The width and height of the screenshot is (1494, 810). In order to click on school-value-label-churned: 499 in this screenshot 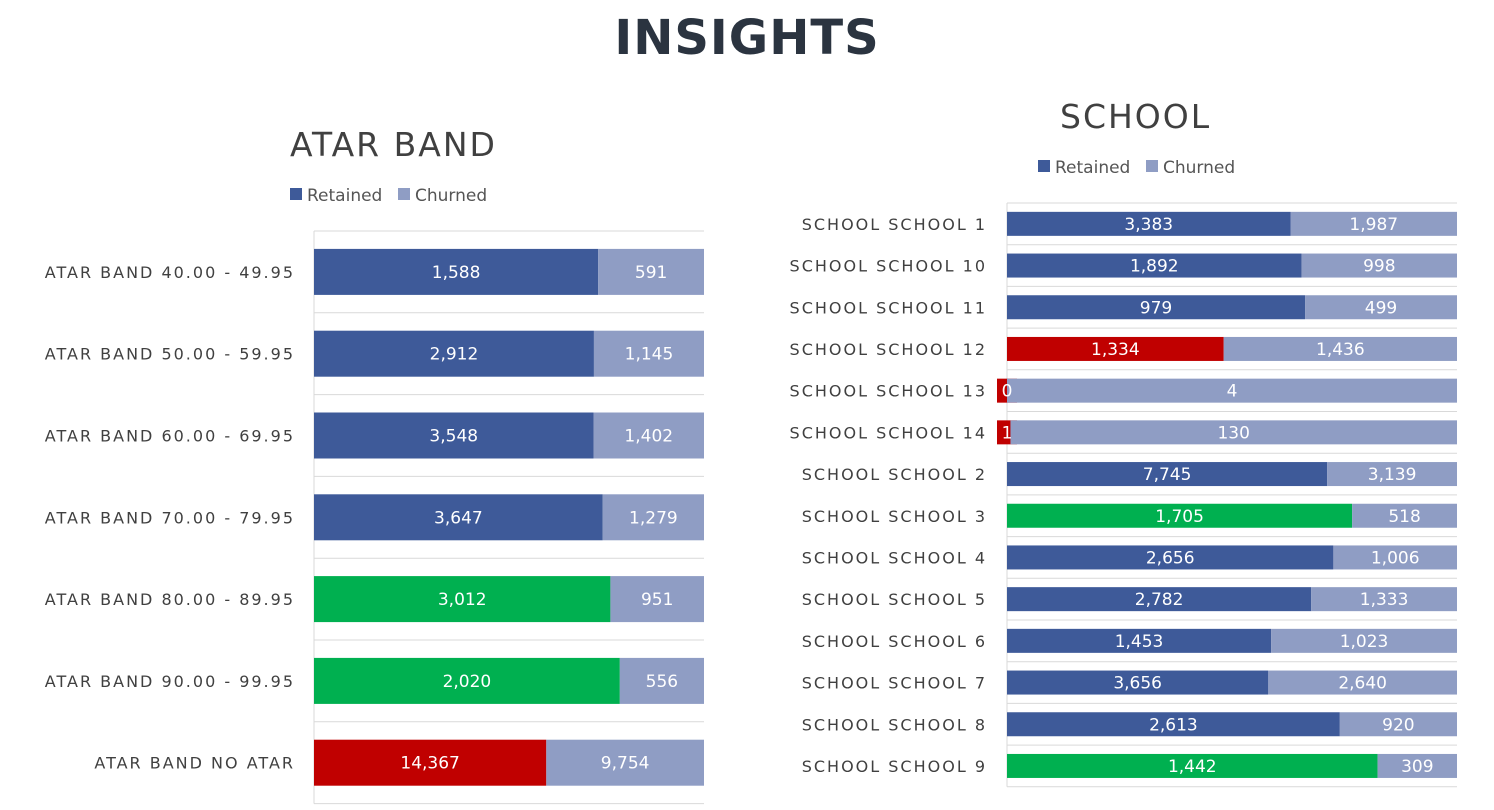, I will do `click(1381, 308)`.